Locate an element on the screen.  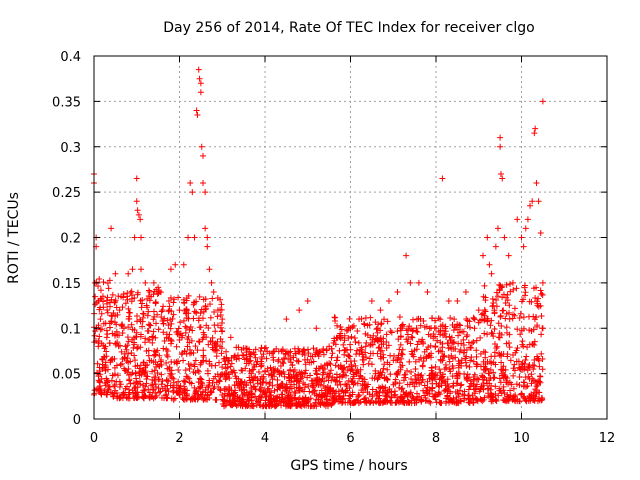
x-tick-label: 0 is located at coordinates (94, 438).